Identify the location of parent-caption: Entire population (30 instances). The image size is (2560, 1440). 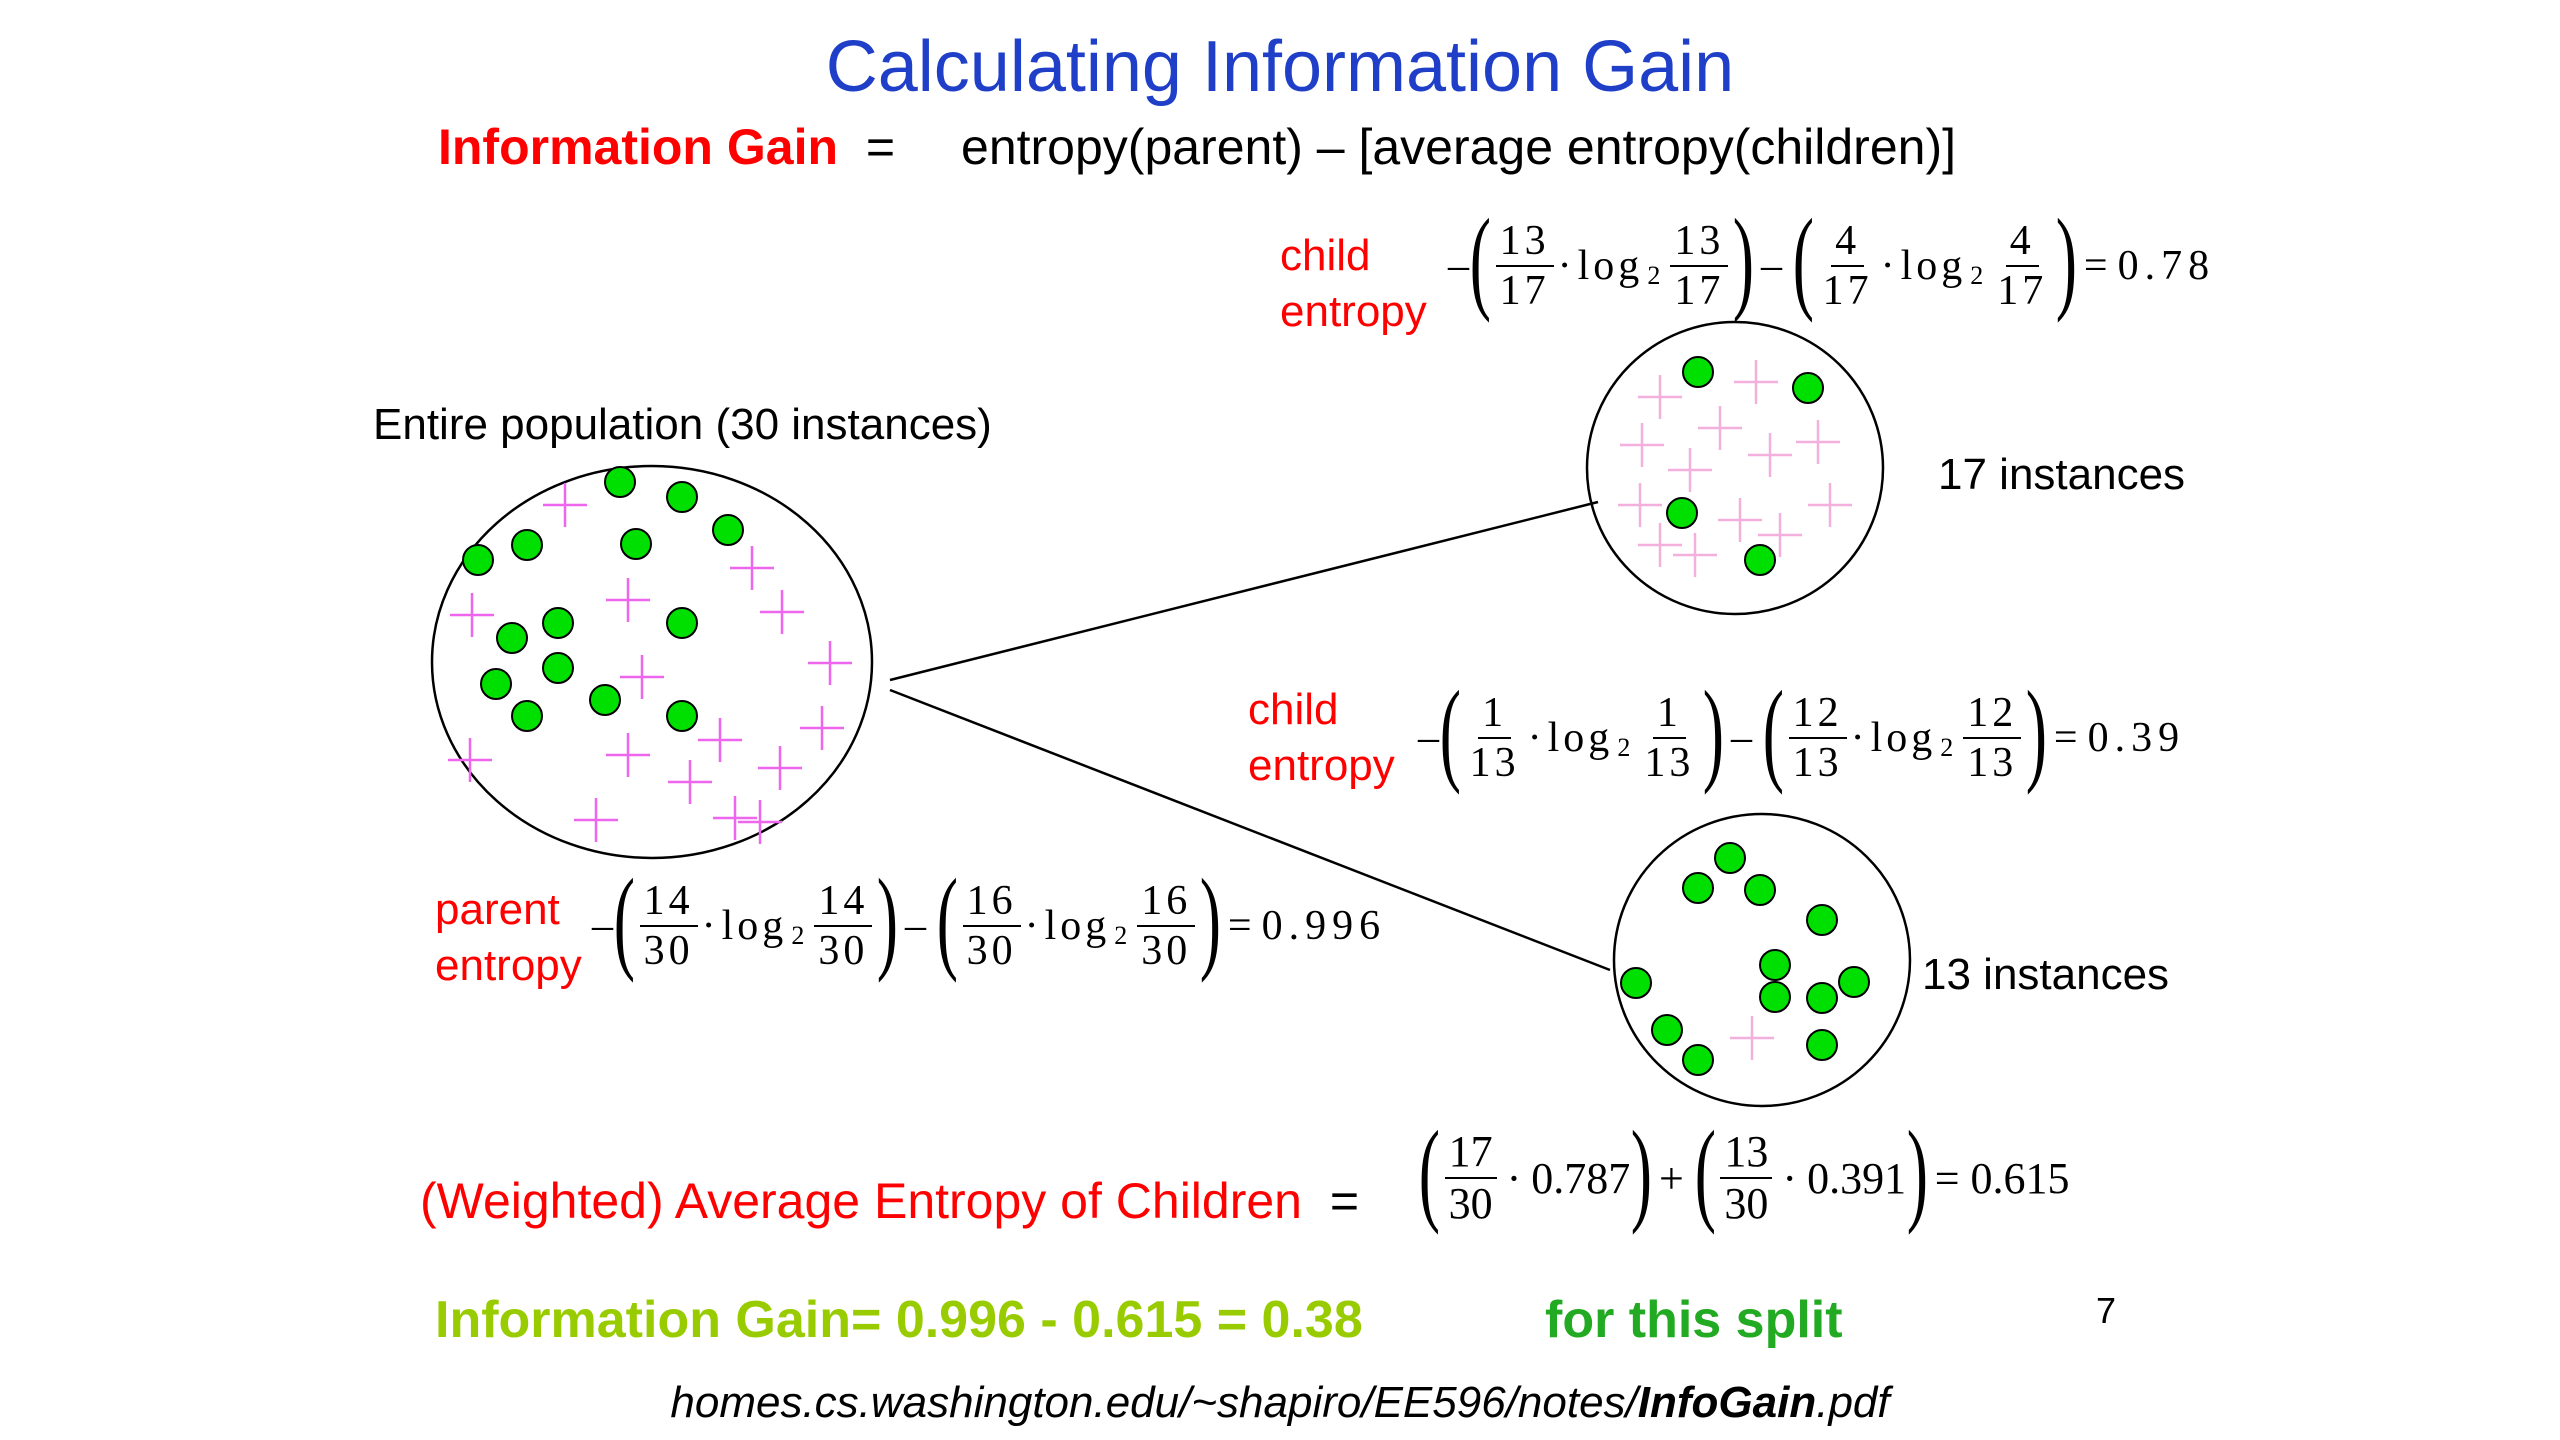
(682, 424).